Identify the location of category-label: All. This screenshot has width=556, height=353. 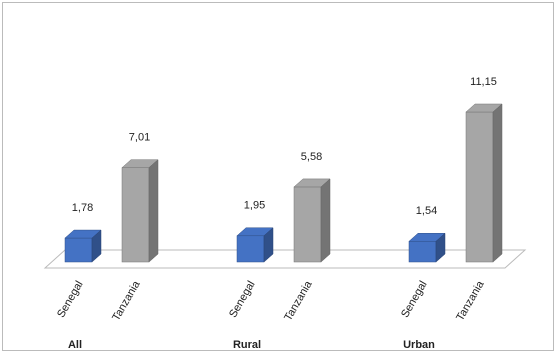
(75, 345).